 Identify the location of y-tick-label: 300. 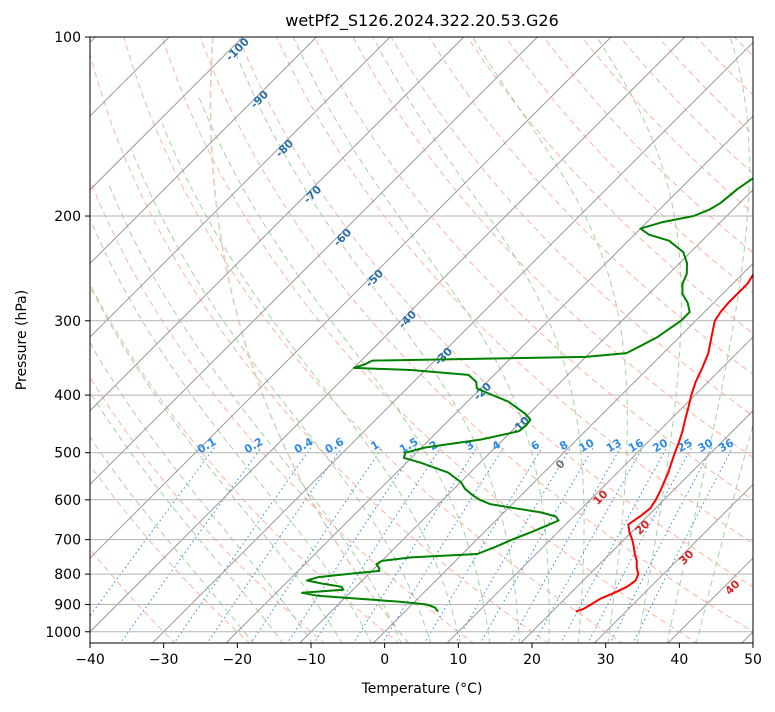
(67, 322).